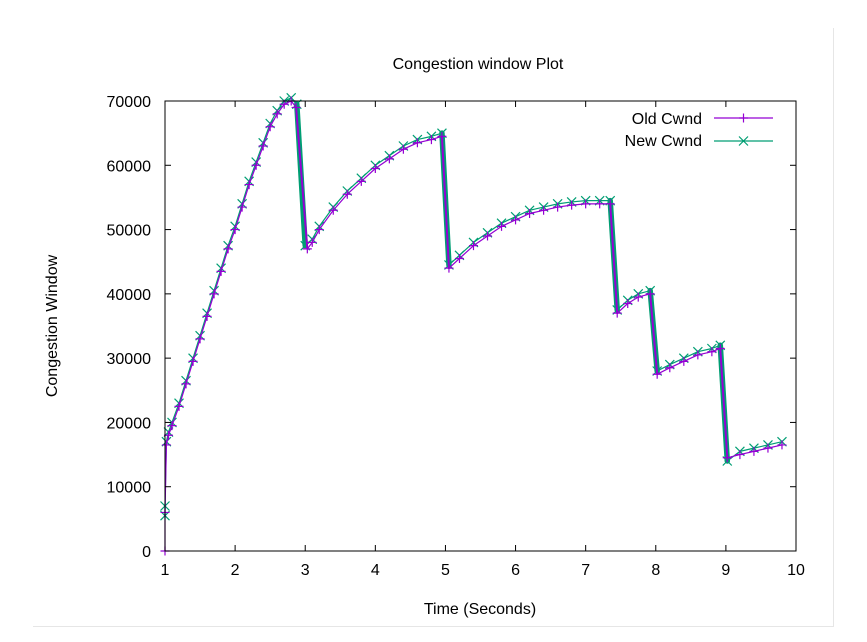 This screenshot has height=642, width=867. What do you see at coordinates (165, 570) in the screenshot?
I see `x-tick-label: 1` at bounding box center [165, 570].